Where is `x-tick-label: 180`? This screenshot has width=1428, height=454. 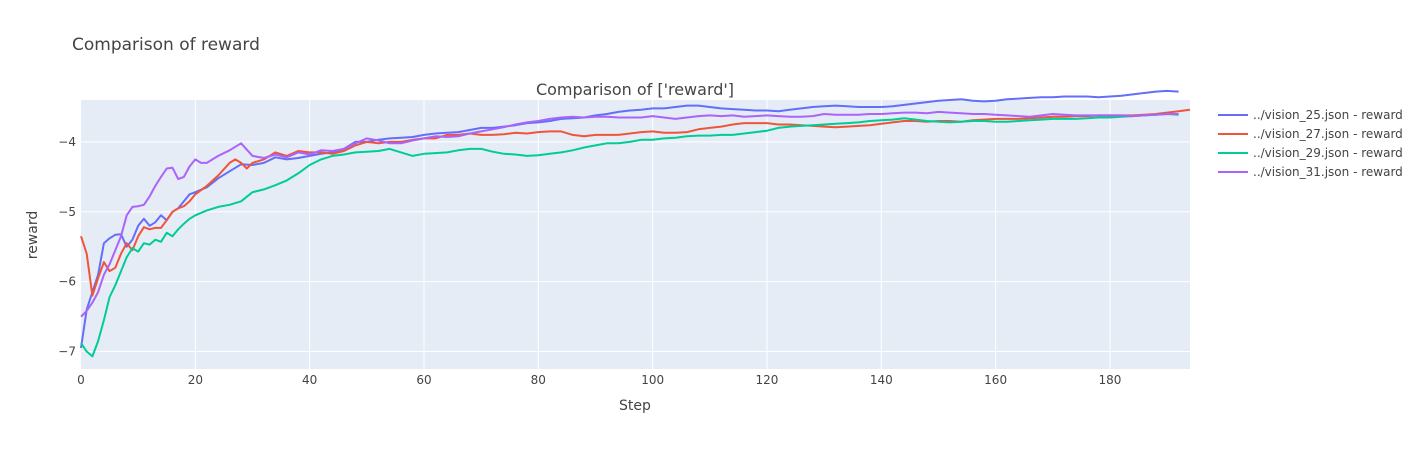 x-tick-label: 180 is located at coordinates (1110, 380).